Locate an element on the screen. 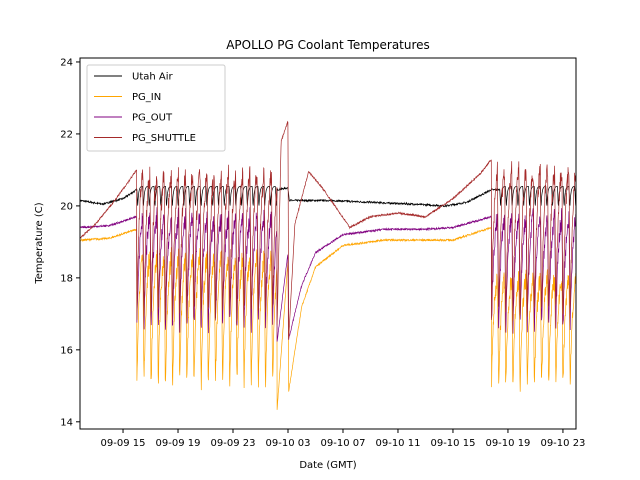 The height and width of the screenshot is (480, 640). x-tick-label: 09-09 19 is located at coordinates (178, 443).